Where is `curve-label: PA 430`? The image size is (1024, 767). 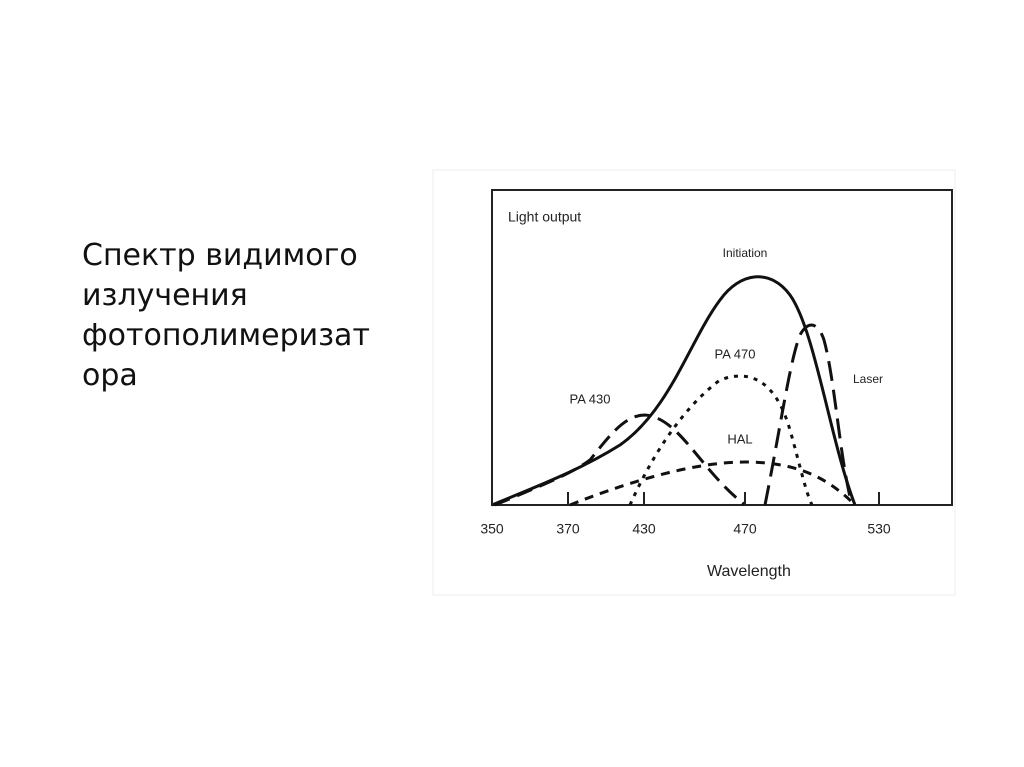 curve-label: PA 430 is located at coordinates (590, 398).